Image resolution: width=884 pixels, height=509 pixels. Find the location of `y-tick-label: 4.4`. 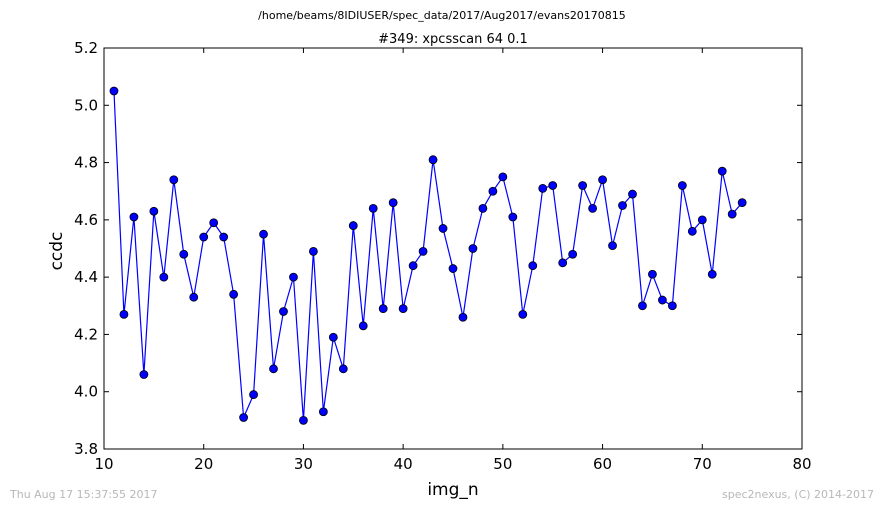

y-tick-label: 4.4 is located at coordinates (86, 277).